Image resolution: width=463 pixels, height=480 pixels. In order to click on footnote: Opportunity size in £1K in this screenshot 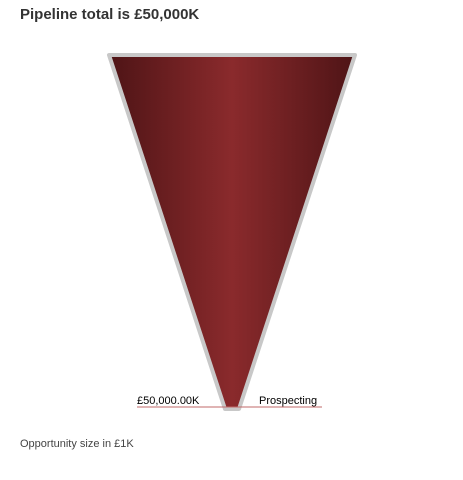, I will do `click(77, 444)`.